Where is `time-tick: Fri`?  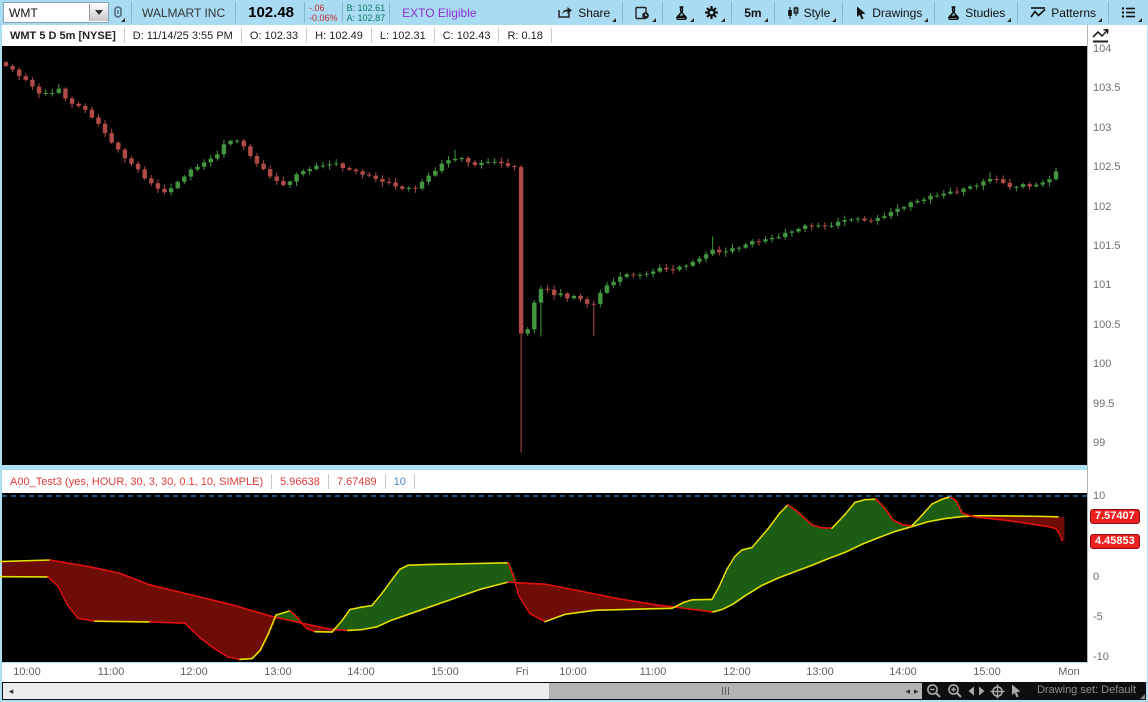
time-tick: Fri is located at coordinates (522, 672).